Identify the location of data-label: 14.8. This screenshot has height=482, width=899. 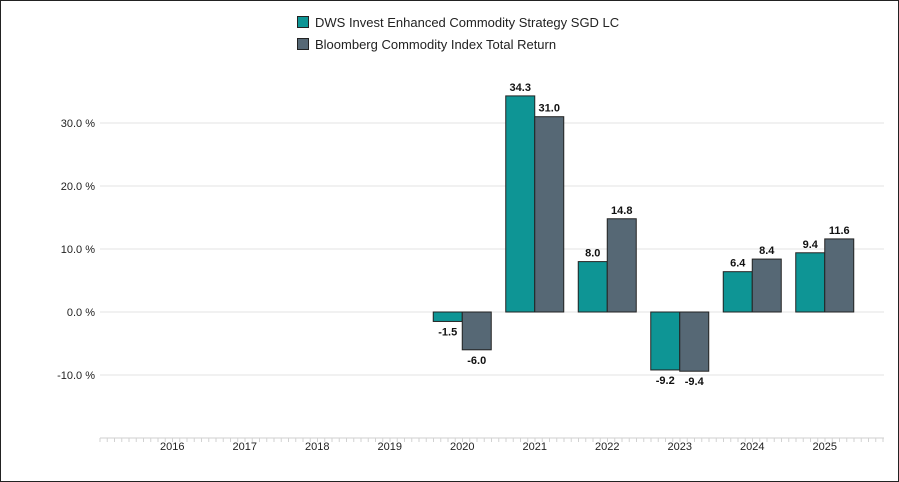
(621, 211).